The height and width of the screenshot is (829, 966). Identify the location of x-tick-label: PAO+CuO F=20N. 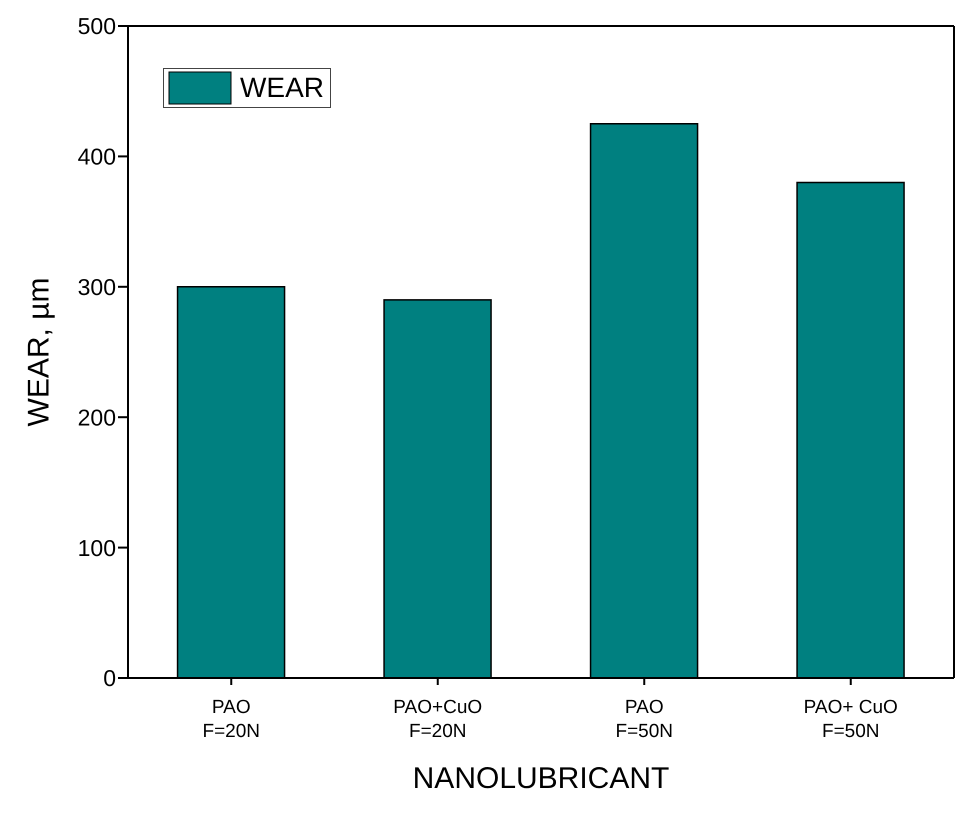
(437, 719).